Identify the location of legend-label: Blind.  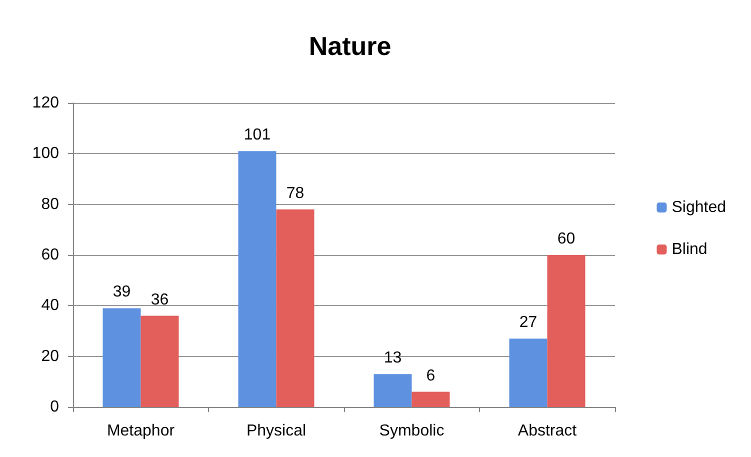
(690, 249).